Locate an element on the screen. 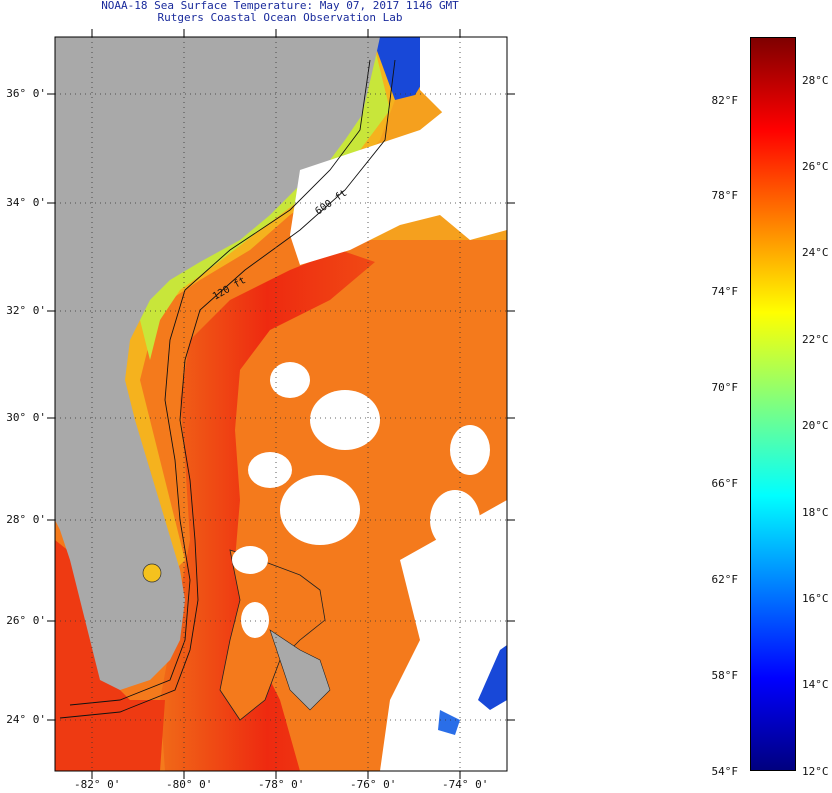  lat-label-28: 28° 0' is located at coordinates (26, 519).